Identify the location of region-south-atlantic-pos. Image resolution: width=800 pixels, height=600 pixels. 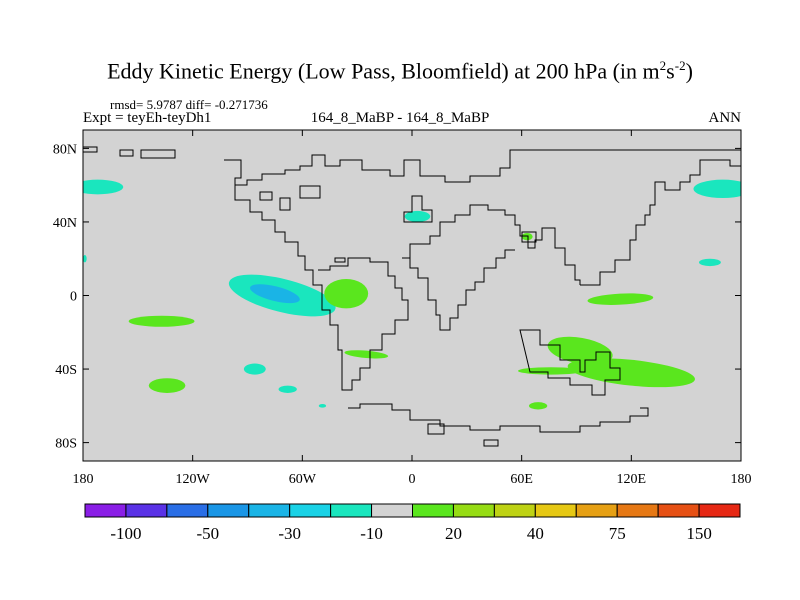
(366, 354).